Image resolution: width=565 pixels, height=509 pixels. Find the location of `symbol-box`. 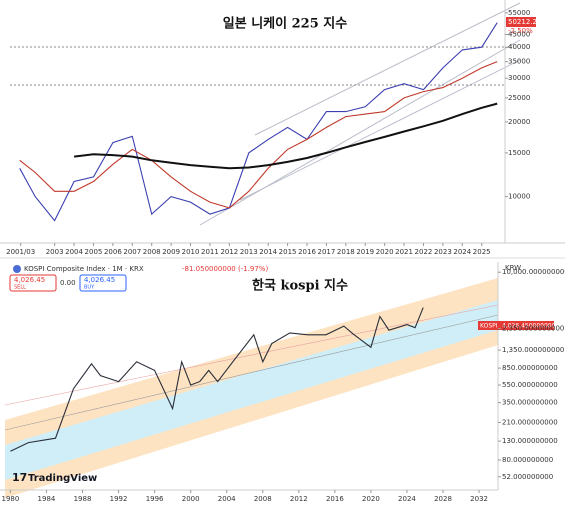

symbol-box is located at coordinates (489, 325).